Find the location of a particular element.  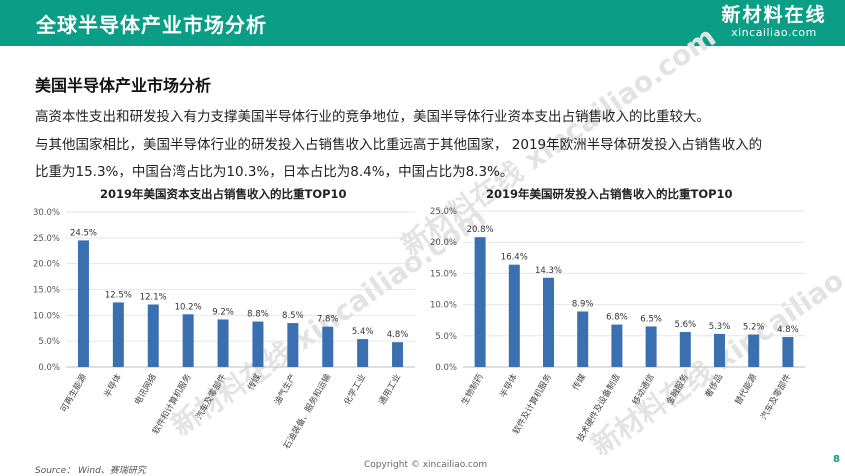

section-title: 美国半导体产业市场分析 is located at coordinates (123, 85).